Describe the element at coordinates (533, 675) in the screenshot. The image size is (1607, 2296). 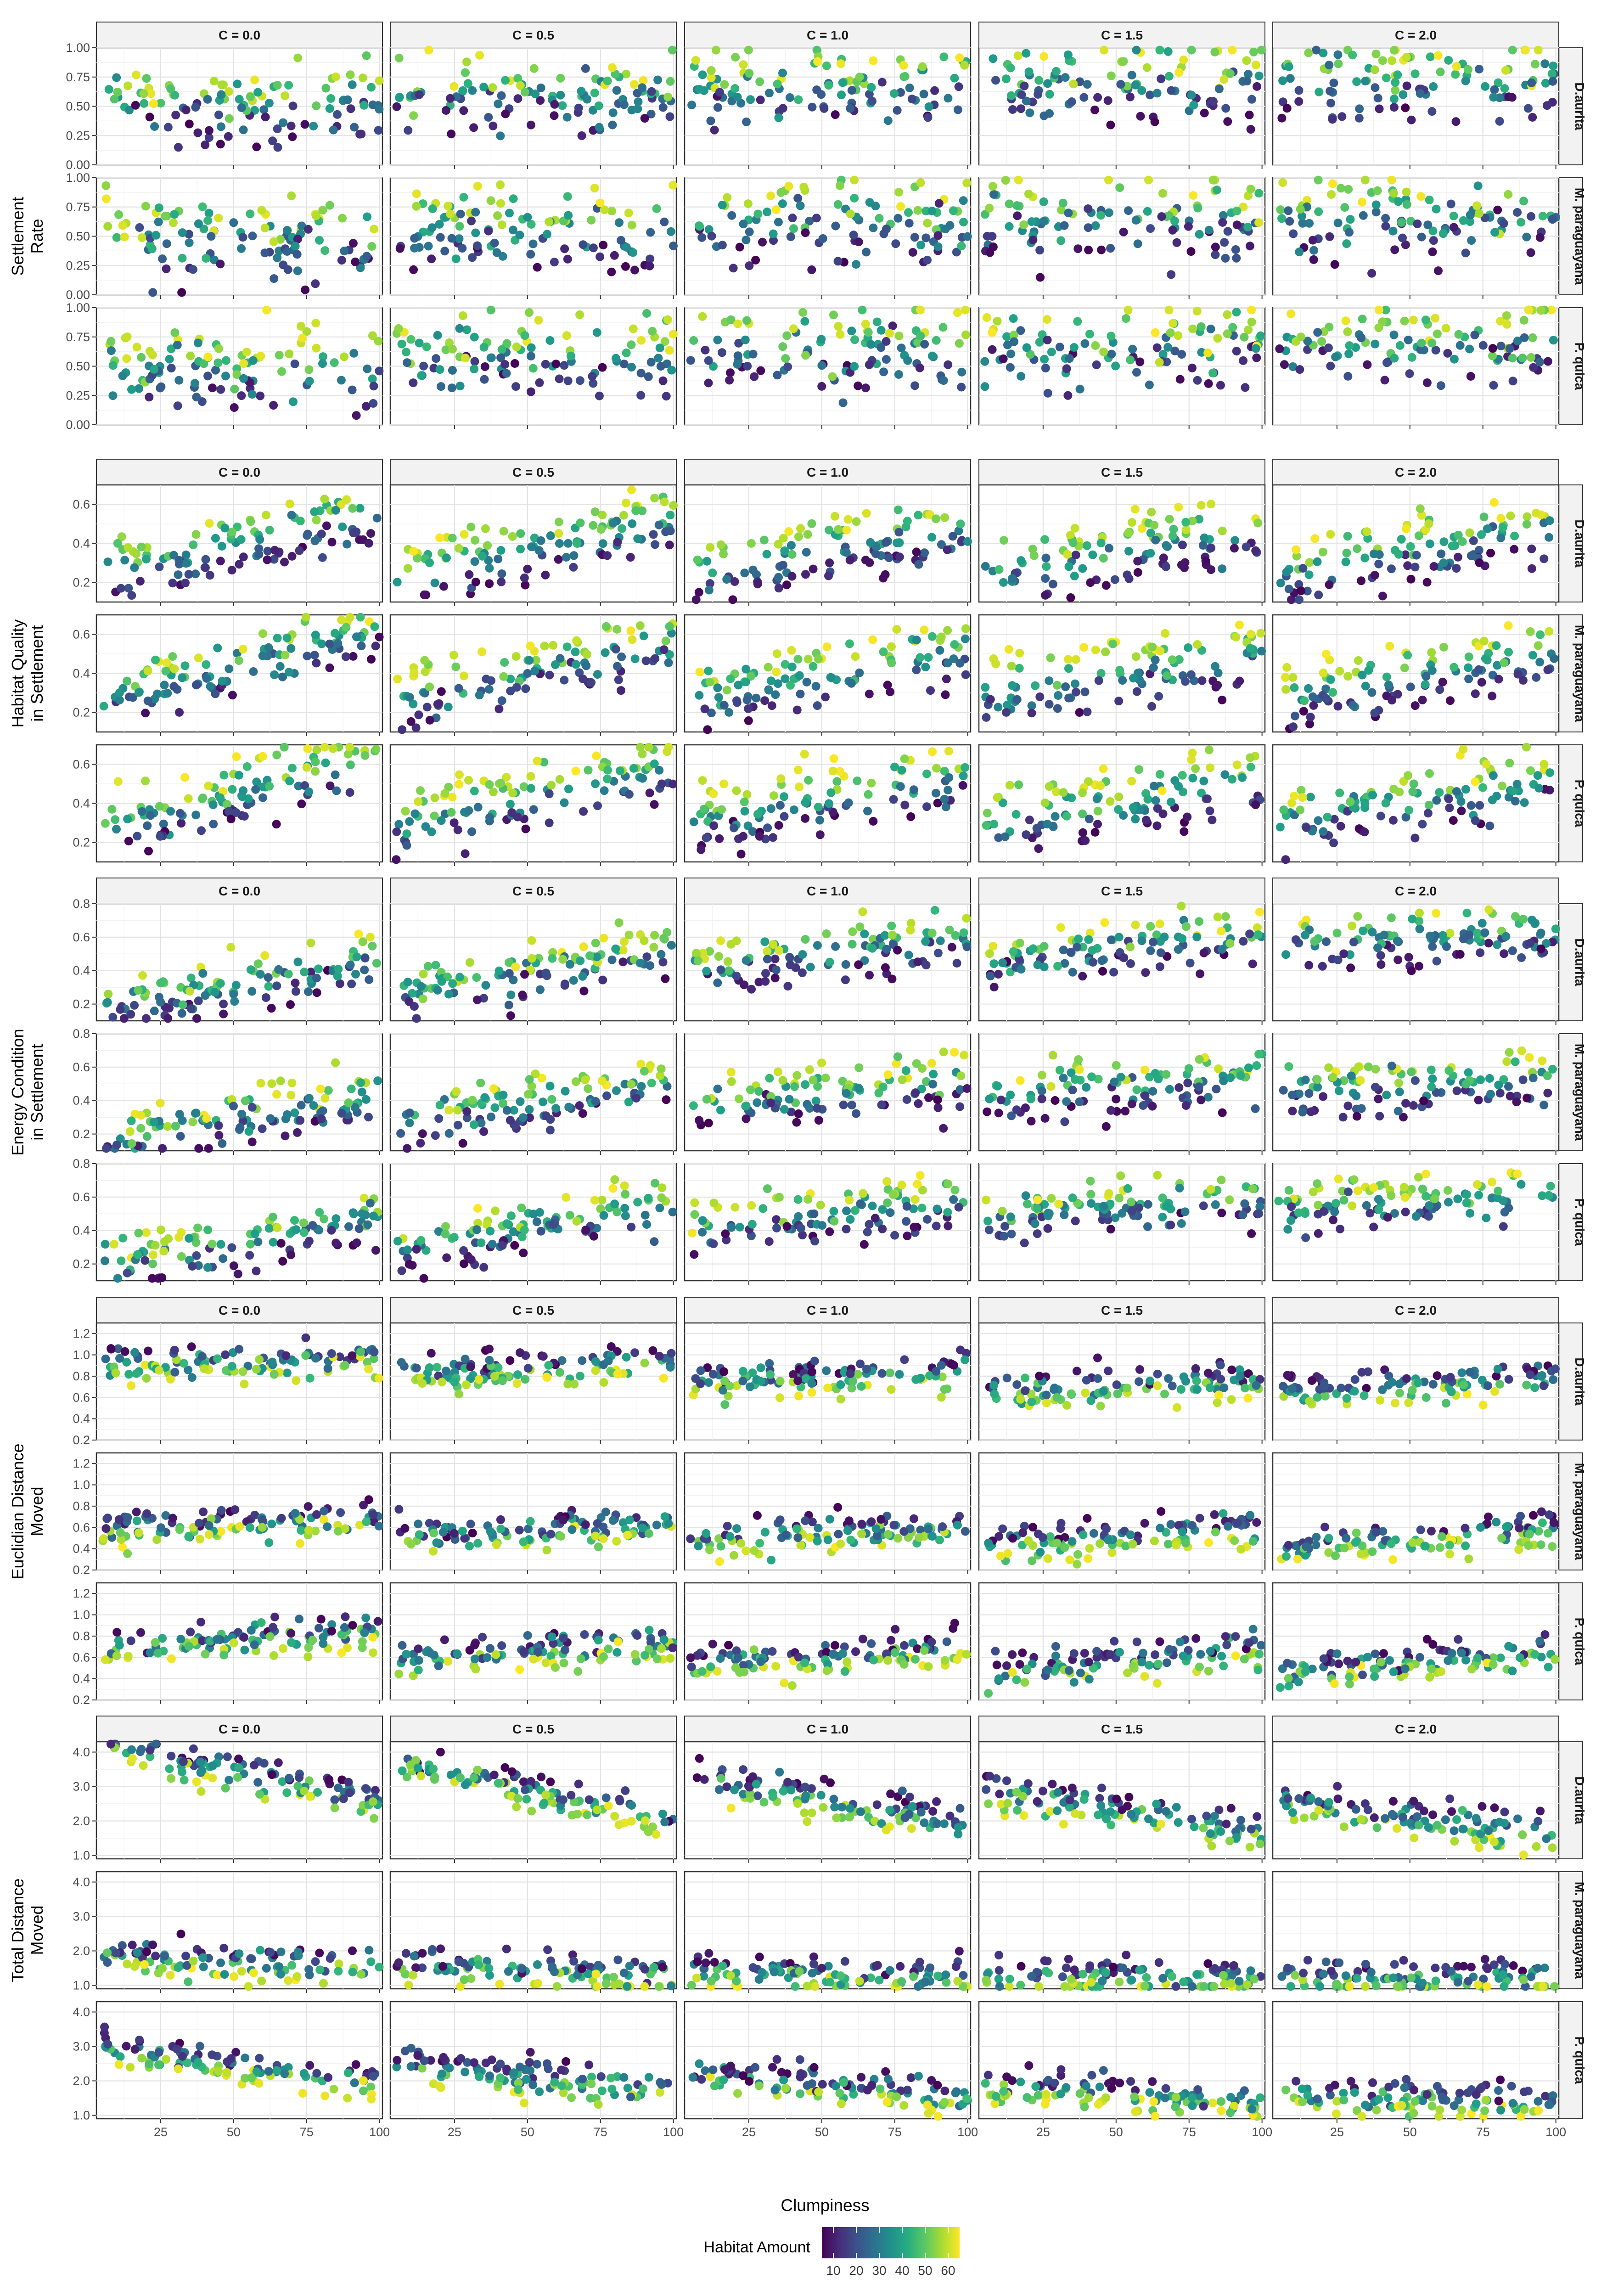
I see `facet-panel` at that location.